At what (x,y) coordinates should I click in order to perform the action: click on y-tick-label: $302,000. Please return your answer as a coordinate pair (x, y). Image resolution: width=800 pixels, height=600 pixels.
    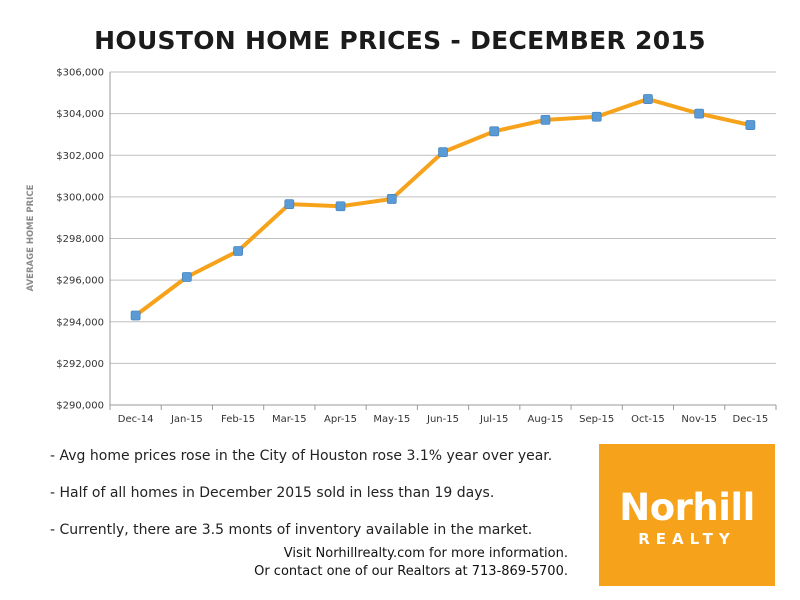
    Looking at the image, I should click on (80, 156).